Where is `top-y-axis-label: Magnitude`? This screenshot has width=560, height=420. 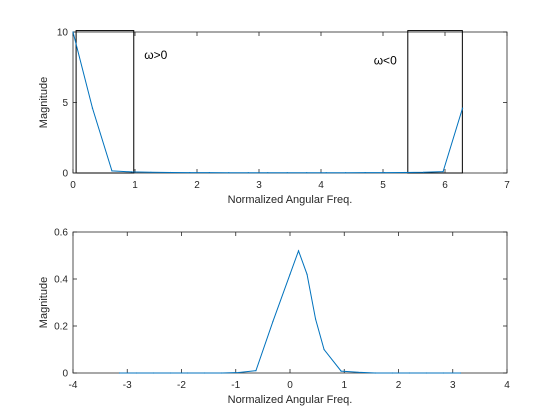
top-y-axis-label: Magnitude is located at coordinates (44, 102).